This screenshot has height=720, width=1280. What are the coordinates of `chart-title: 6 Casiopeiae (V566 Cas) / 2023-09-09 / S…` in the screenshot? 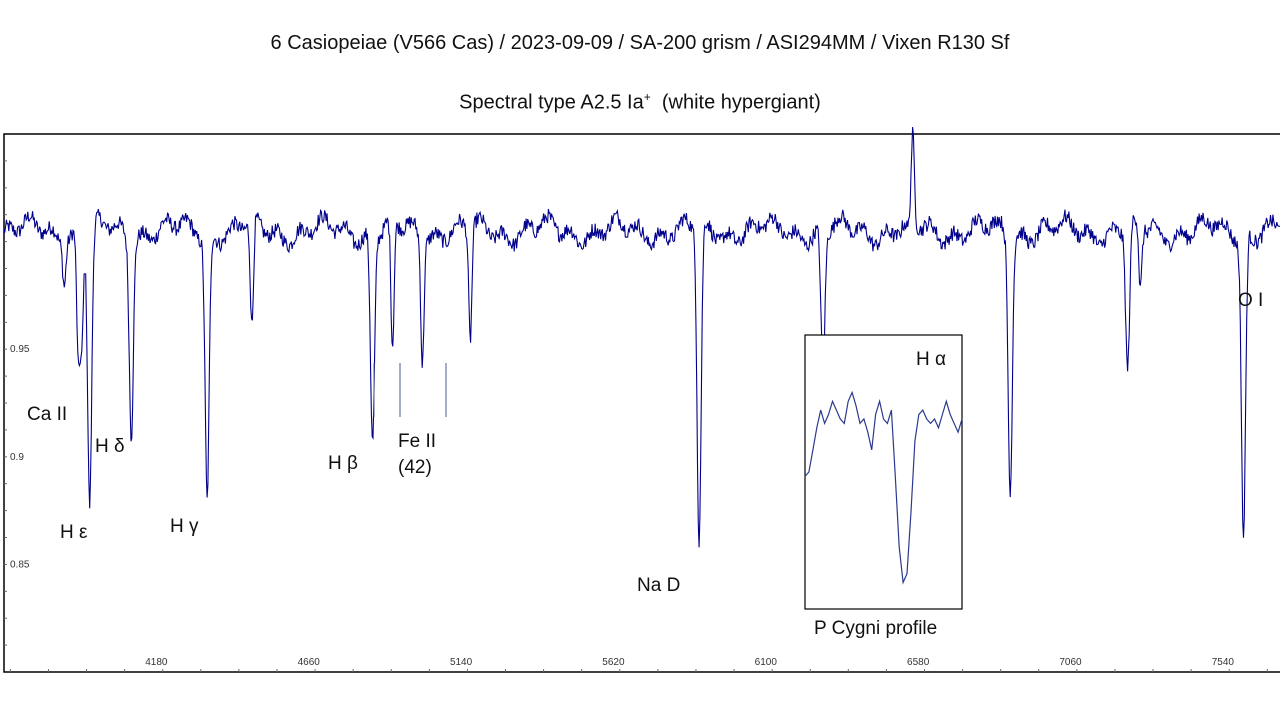 It's located at (640, 43).